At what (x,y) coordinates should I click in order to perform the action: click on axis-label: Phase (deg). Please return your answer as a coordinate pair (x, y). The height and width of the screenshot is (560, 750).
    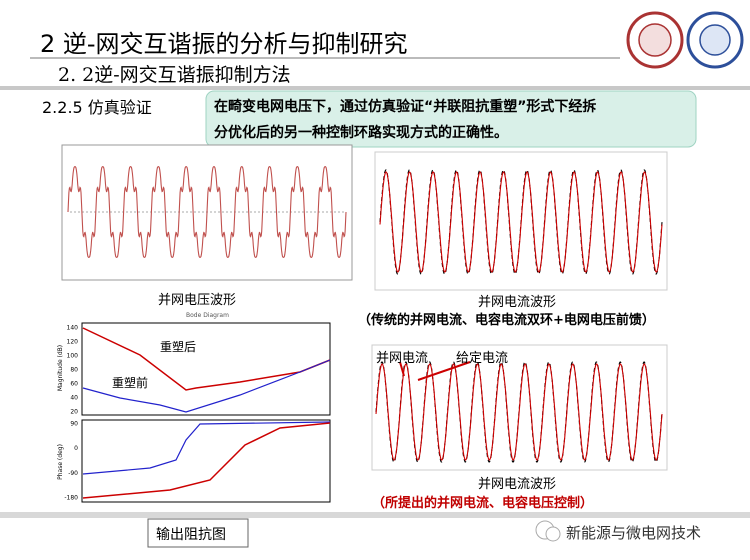
    Looking at the image, I should click on (60, 462).